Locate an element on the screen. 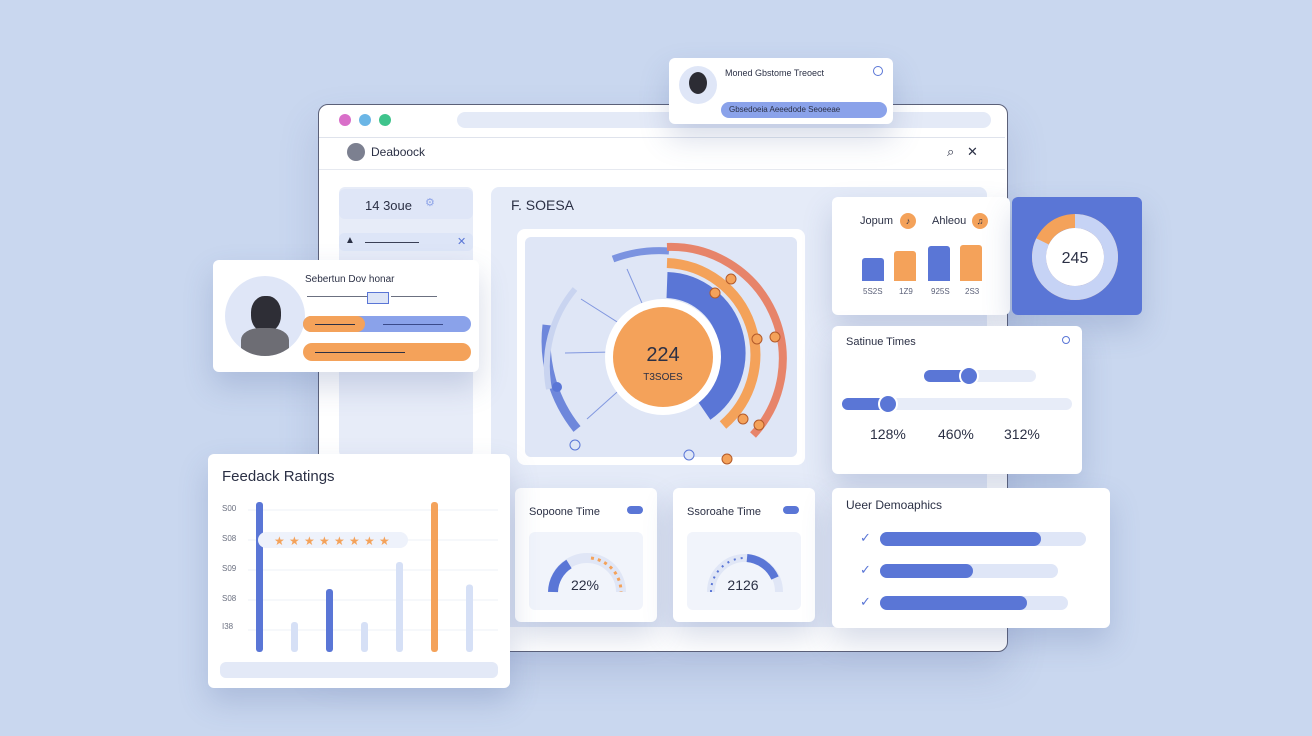 This screenshot has height=736, width=1312. response-value: 22% is located at coordinates (585, 585).